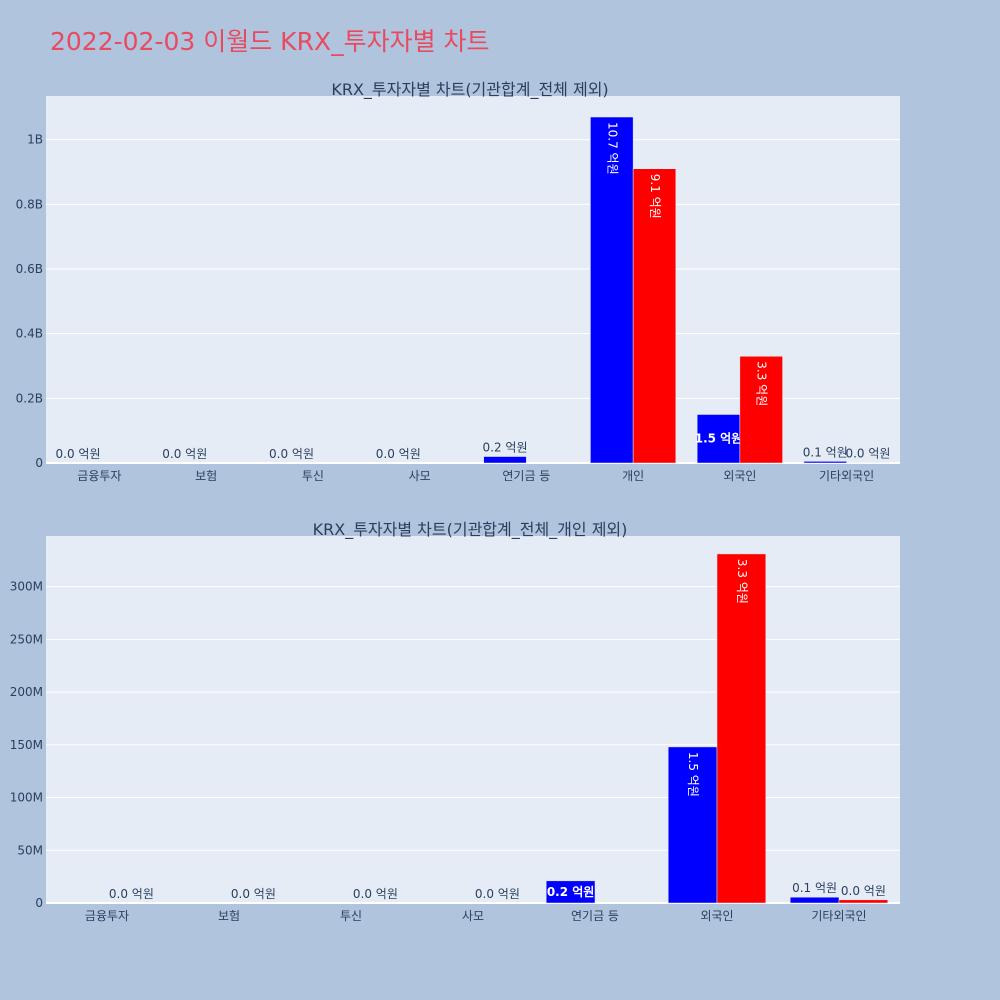 This screenshot has height=1000, width=1000. I want to click on x-tick-label: 개인, so click(633, 476).